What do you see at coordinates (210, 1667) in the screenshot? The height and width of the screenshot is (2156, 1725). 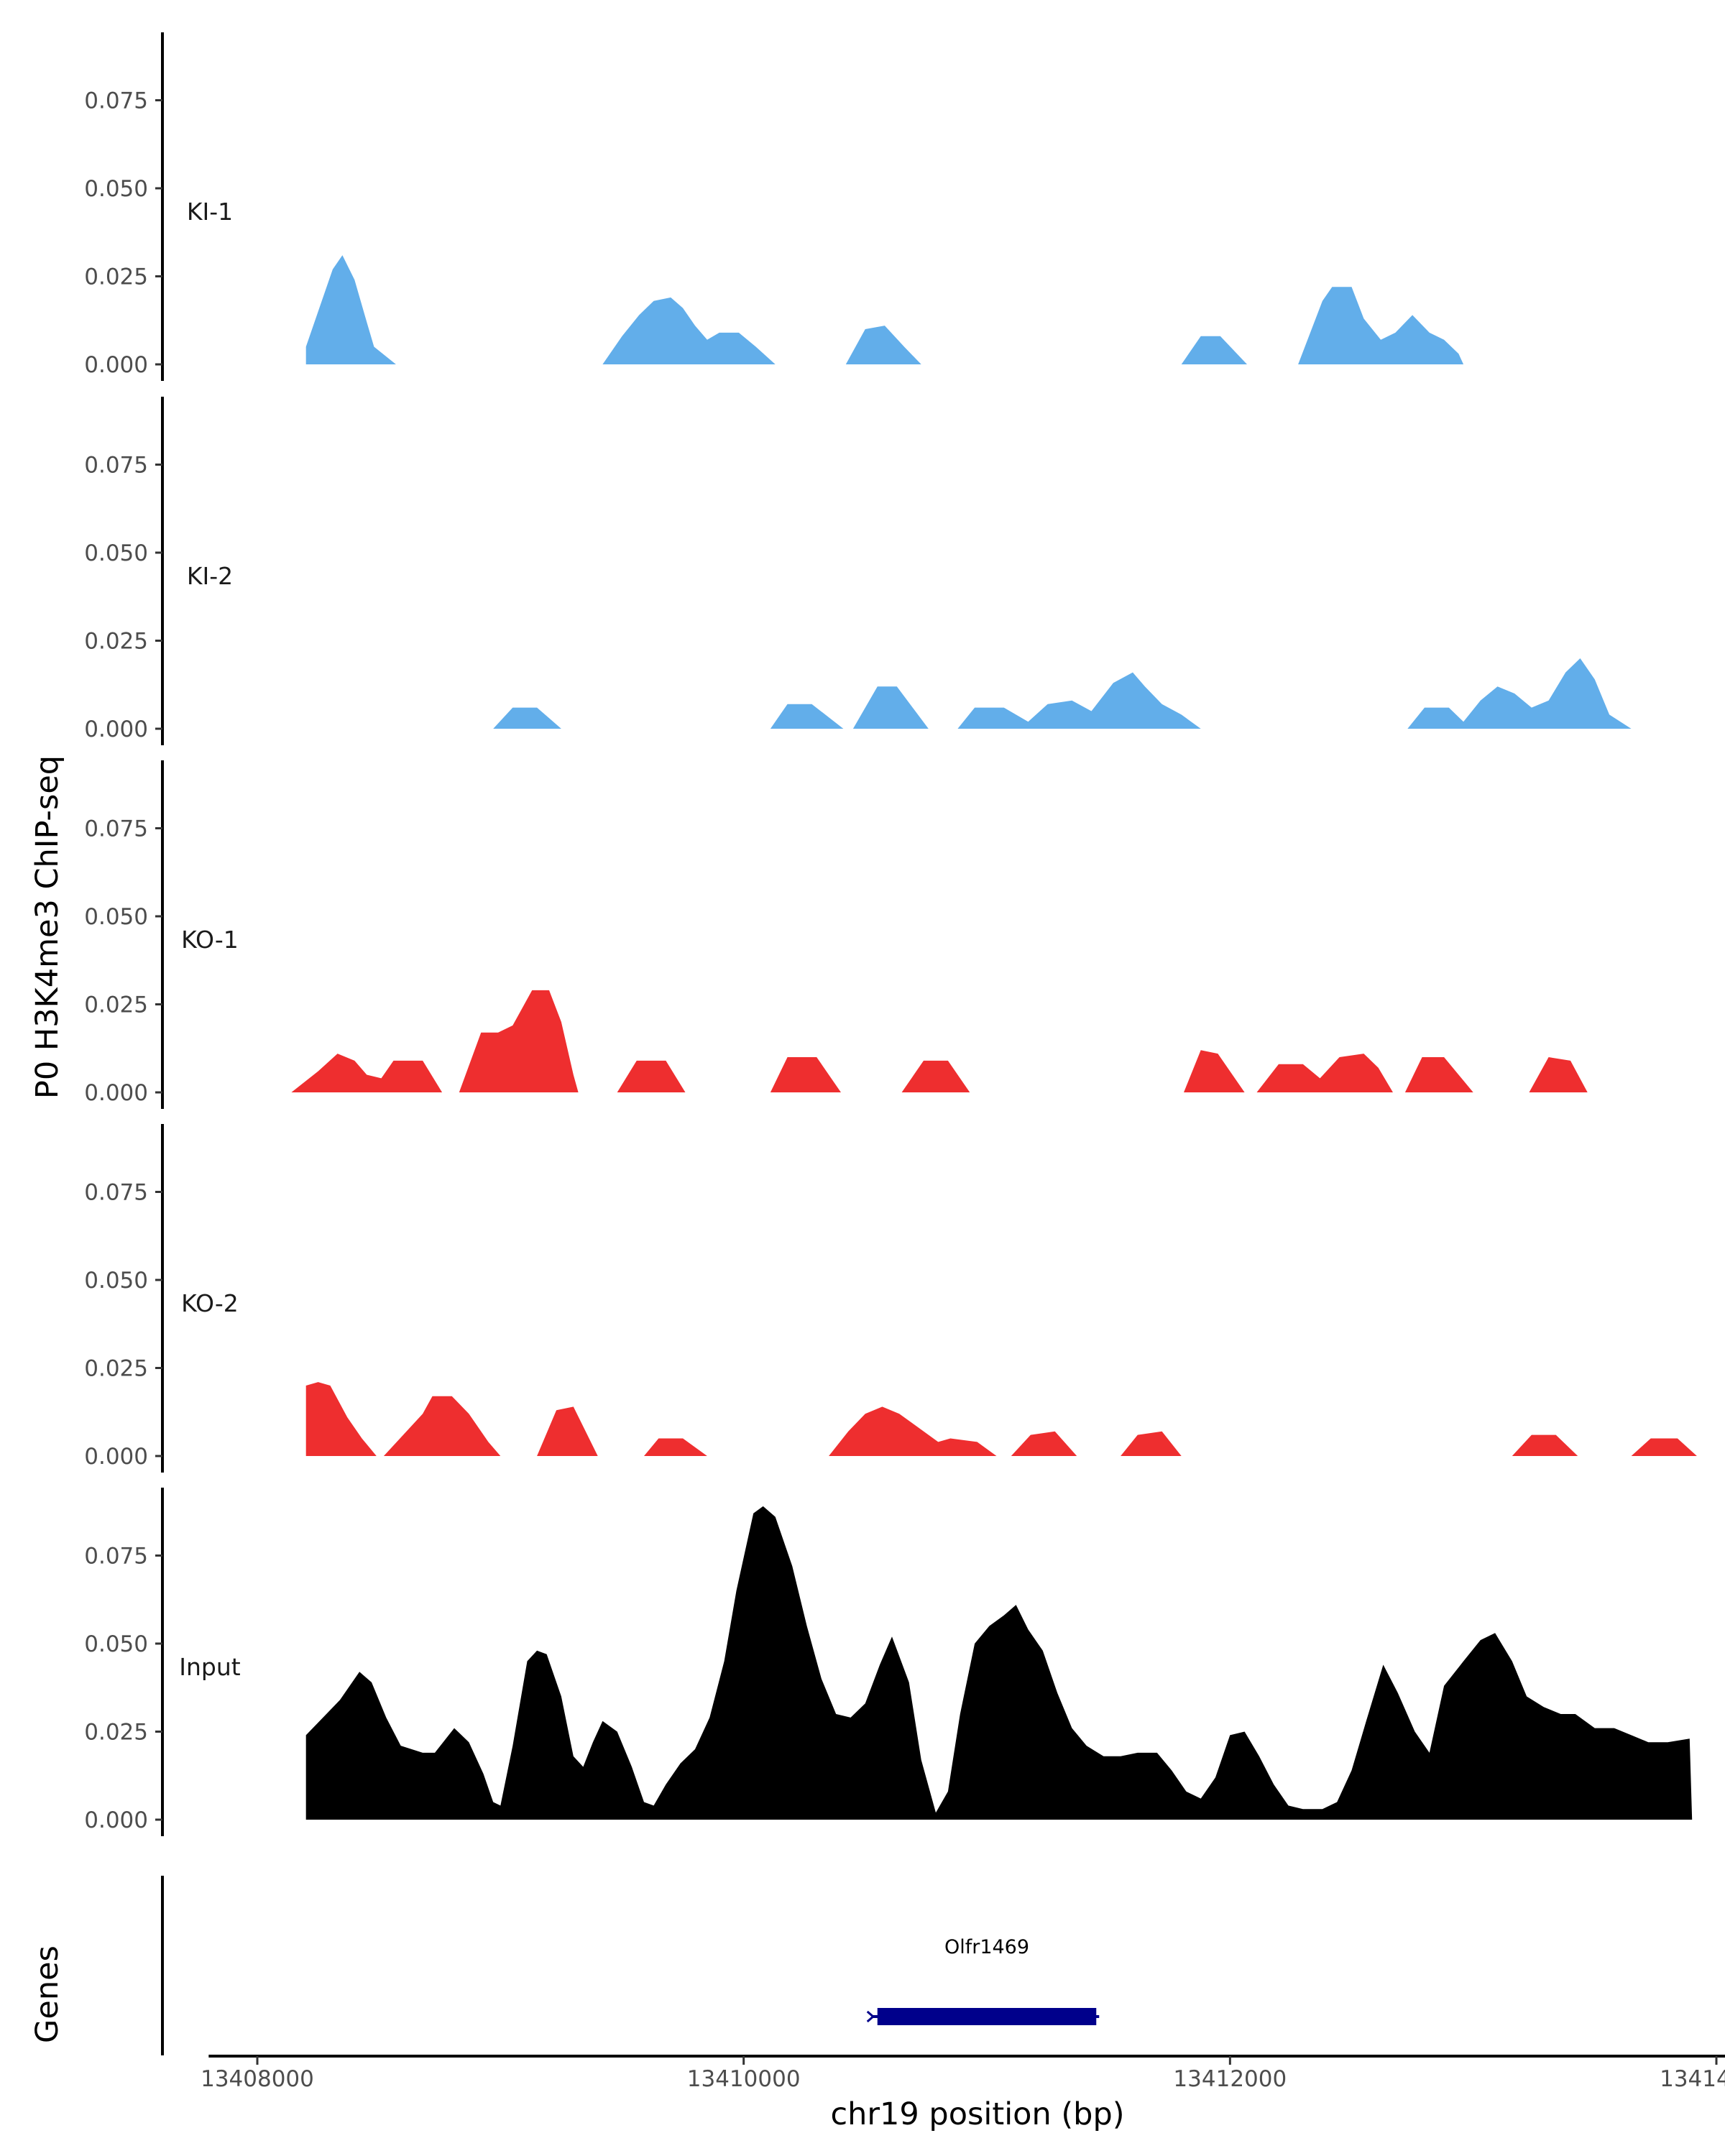 I see `track-label: Input` at bounding box center [210, 1667].